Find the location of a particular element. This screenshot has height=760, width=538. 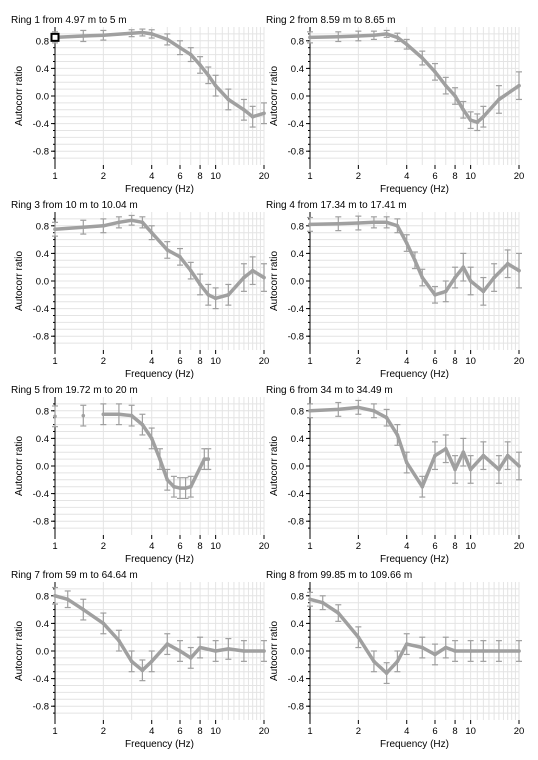

selected-point-marker is located at coordinates (55, 37).